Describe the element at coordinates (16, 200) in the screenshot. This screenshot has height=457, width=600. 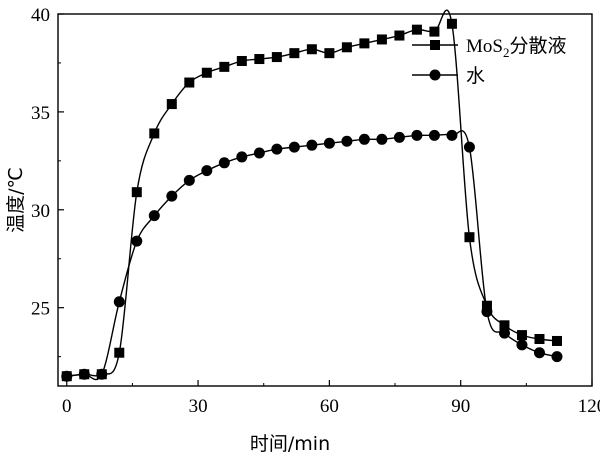
I see `y-axis-label: 温度/℃` at that location.